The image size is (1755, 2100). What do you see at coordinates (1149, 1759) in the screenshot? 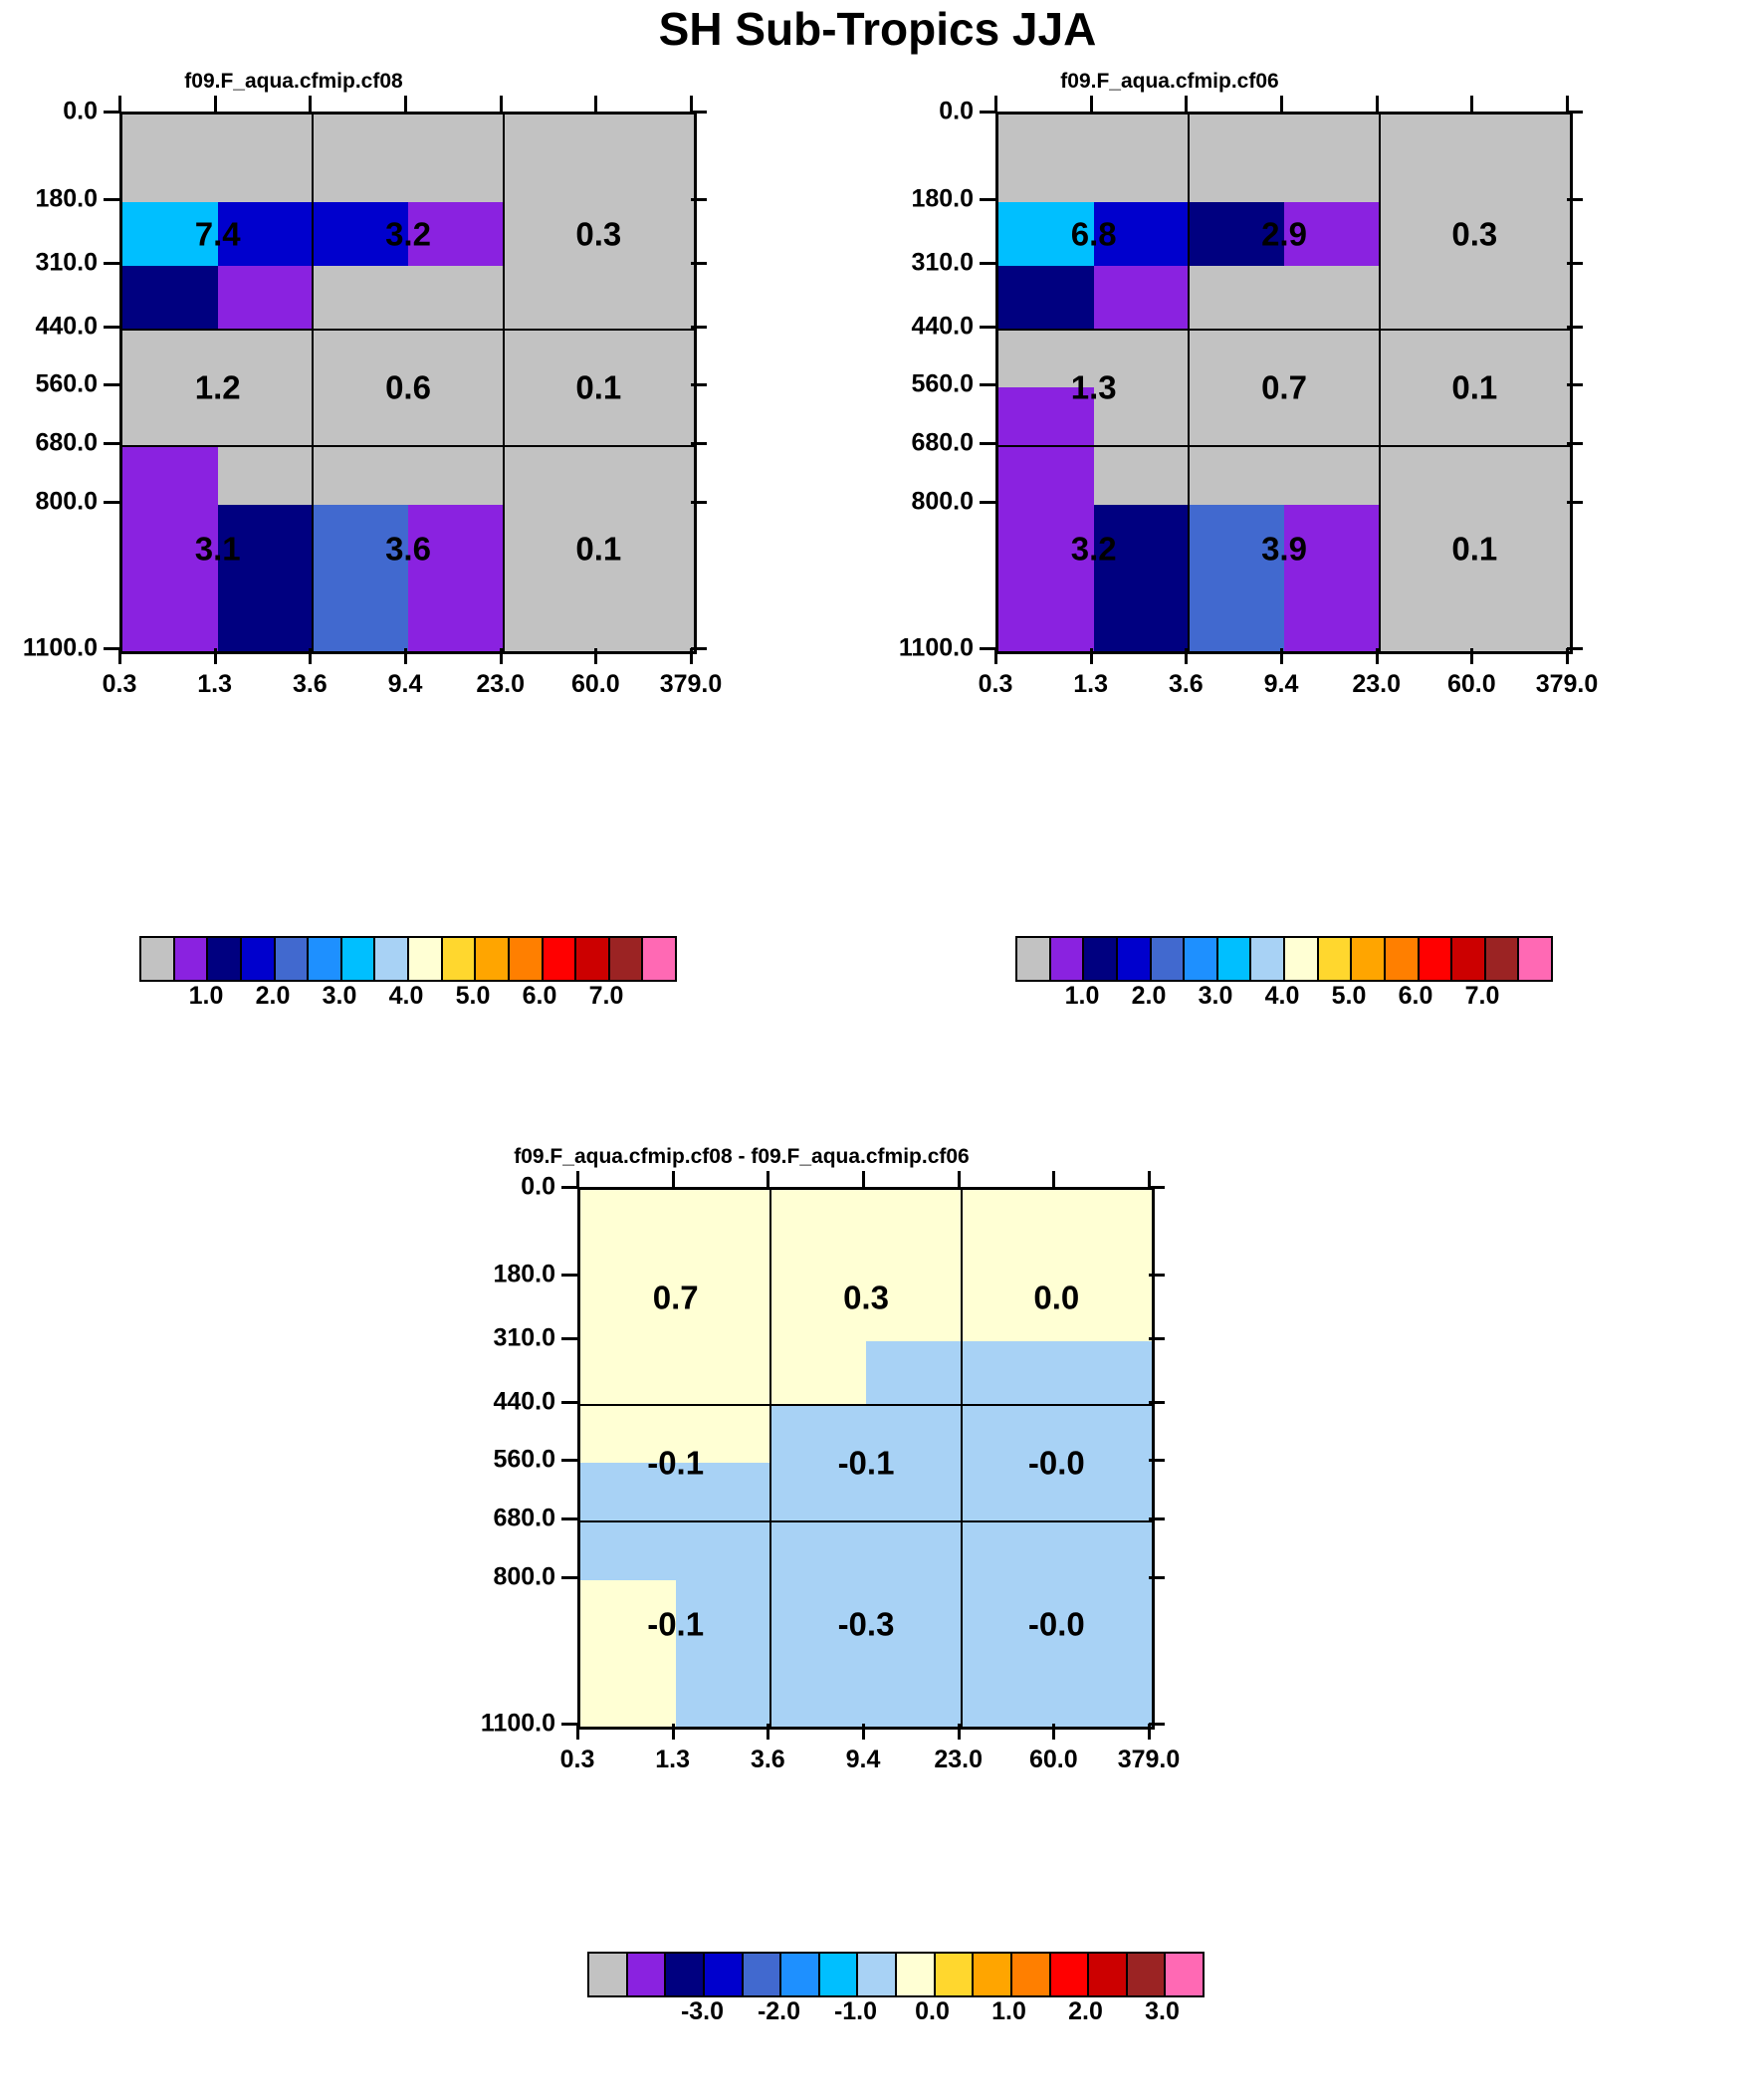
I see `x-axis-label: 379.0` at bounding box center [1149, 1759].